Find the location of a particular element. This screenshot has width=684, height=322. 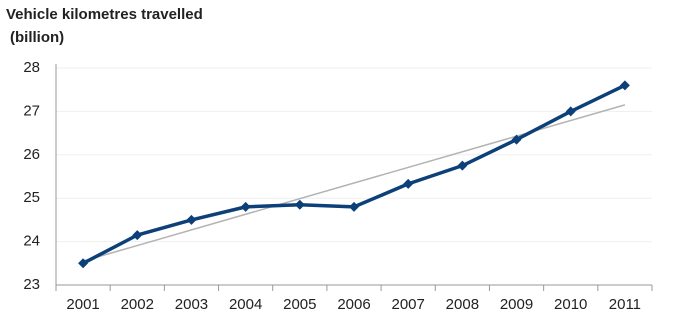

x-tick-label: 2003 is located at coordinates (191, 304).